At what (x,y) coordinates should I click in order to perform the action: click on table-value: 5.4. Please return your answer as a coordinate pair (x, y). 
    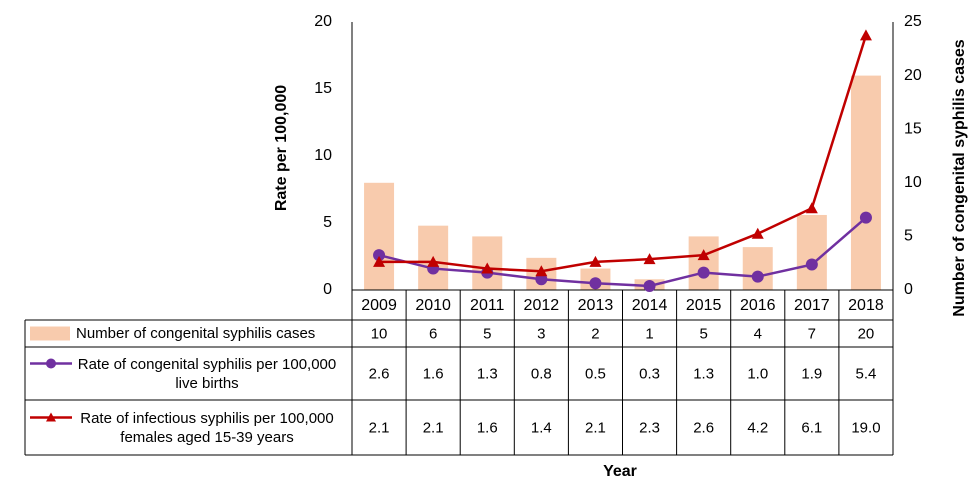
    Looking at the image, I should click on (866, 373).